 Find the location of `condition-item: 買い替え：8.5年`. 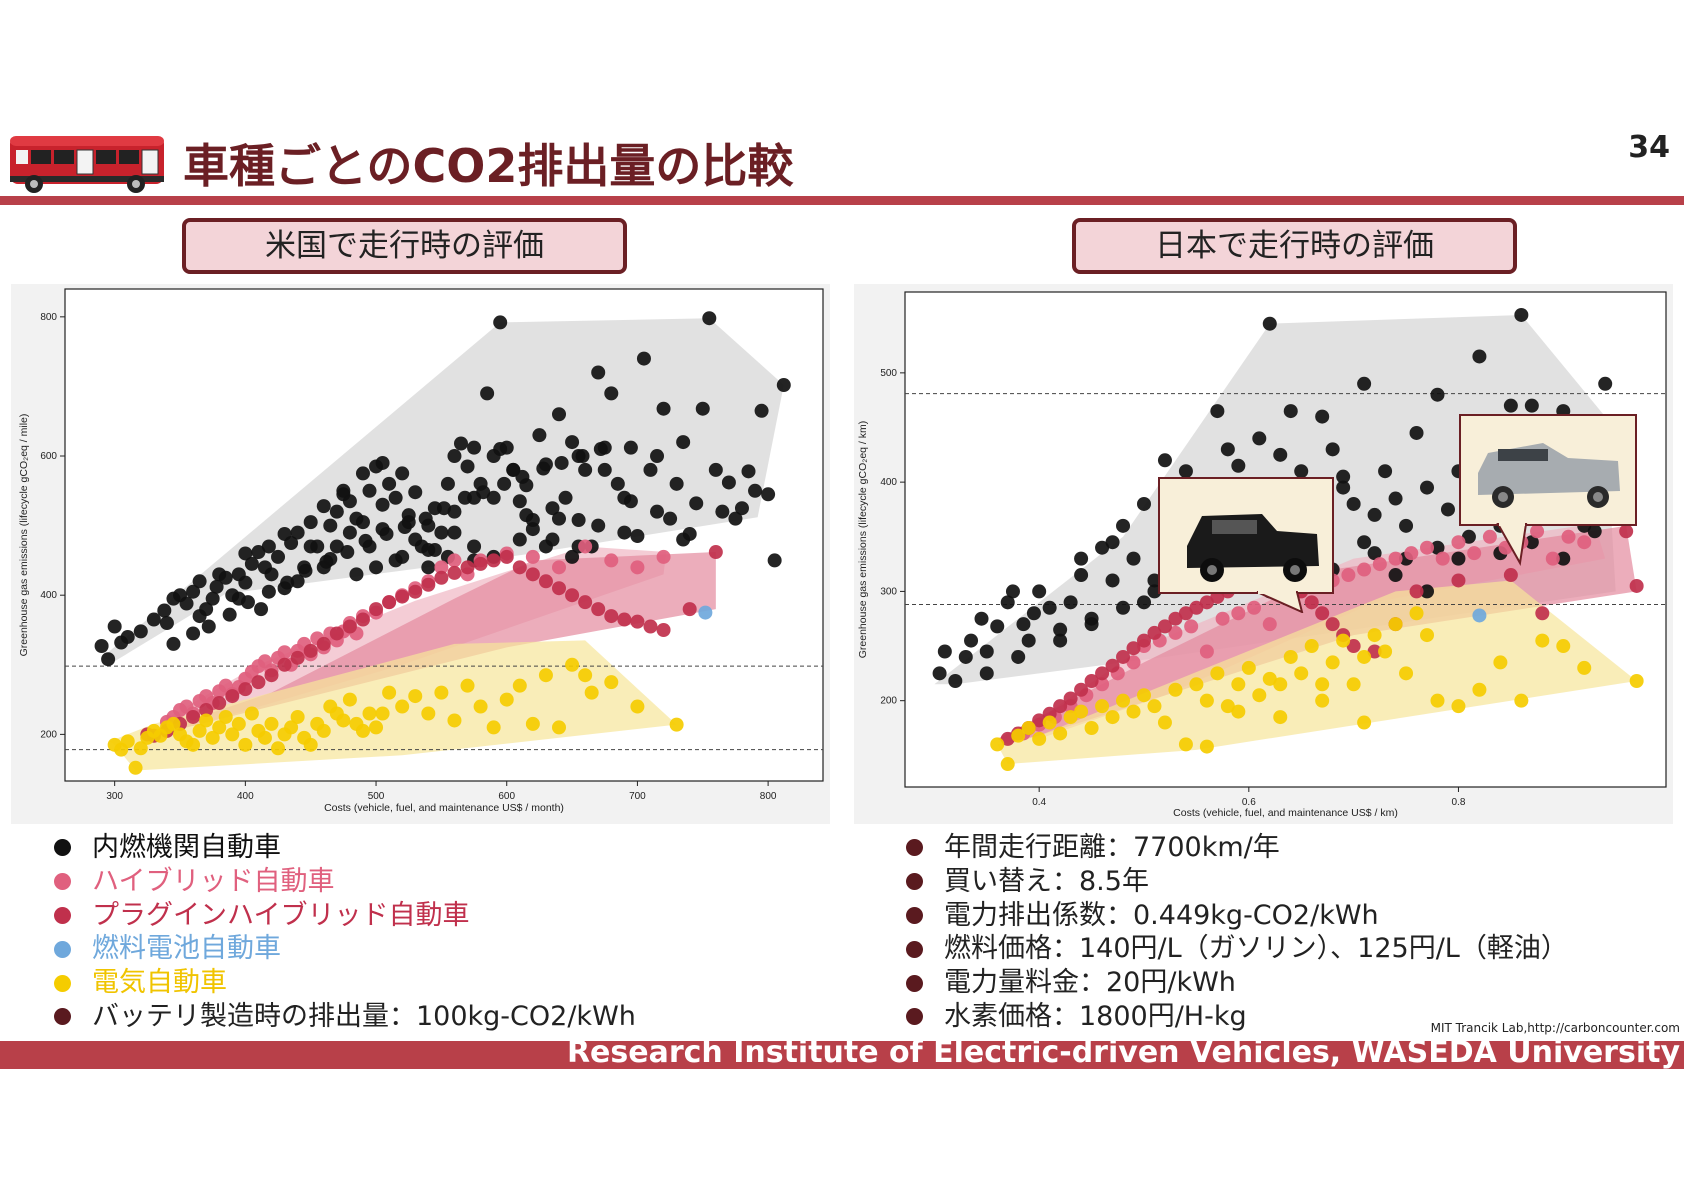

condition-item: 買い替え：8.5年 is located at coordinates (1237, 882).